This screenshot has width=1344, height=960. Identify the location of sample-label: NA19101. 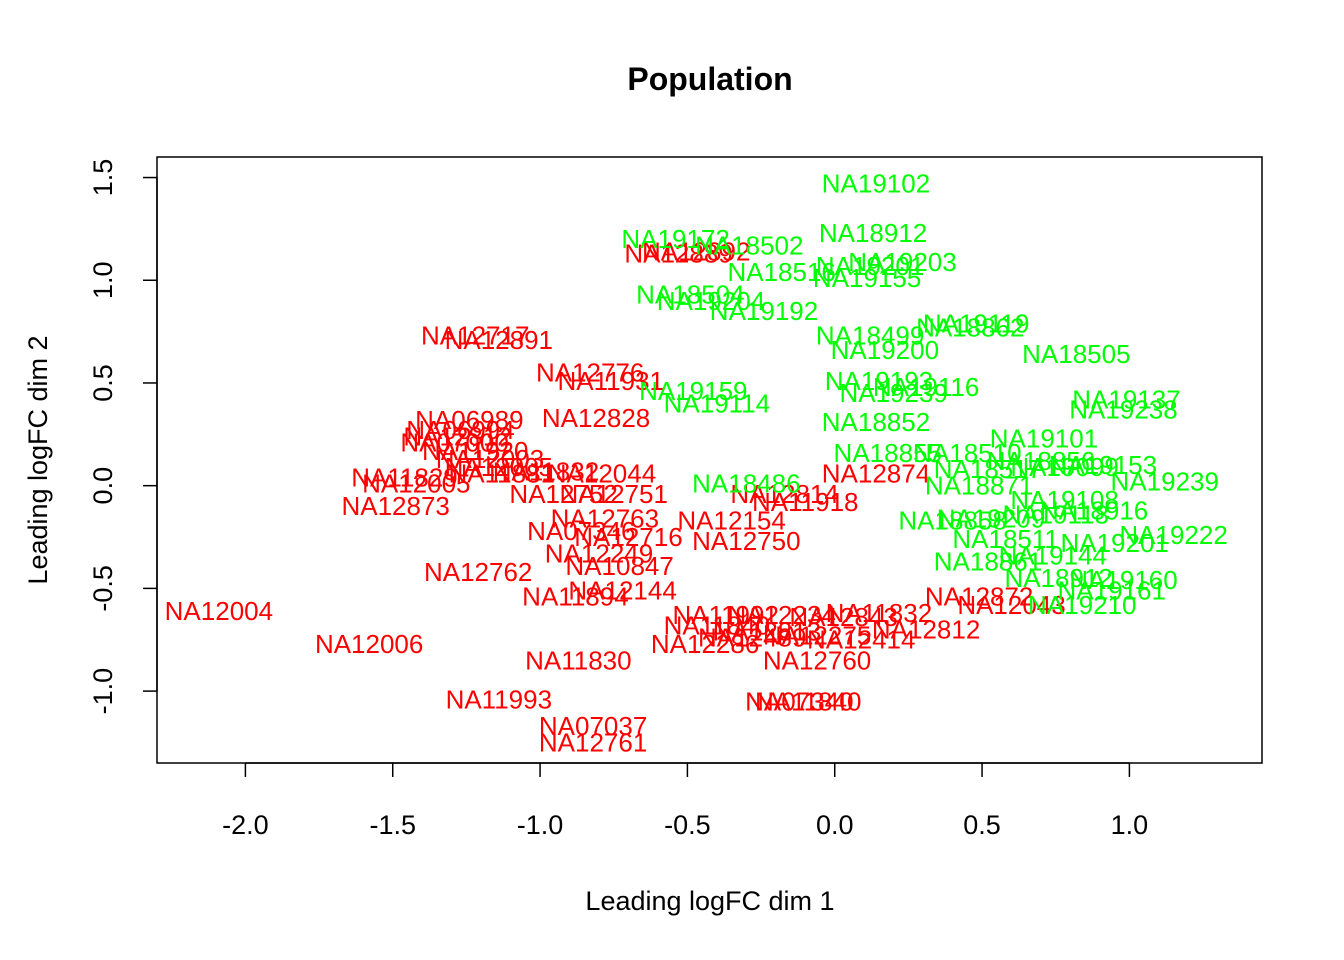
(1044, 438).